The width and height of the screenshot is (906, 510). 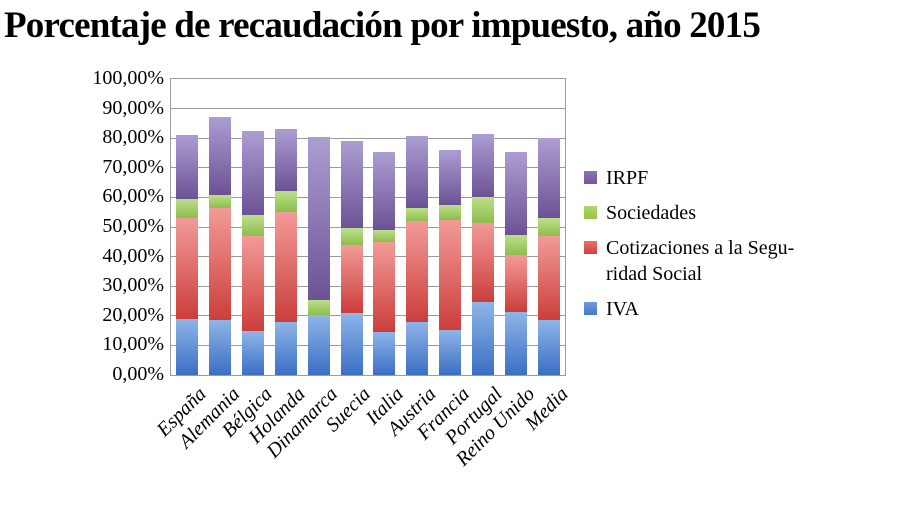 What do you see at coordinates (133, 226) in the screenshot?
I see `y-tick-label: 50,00%` at bounding box center [133, 226].